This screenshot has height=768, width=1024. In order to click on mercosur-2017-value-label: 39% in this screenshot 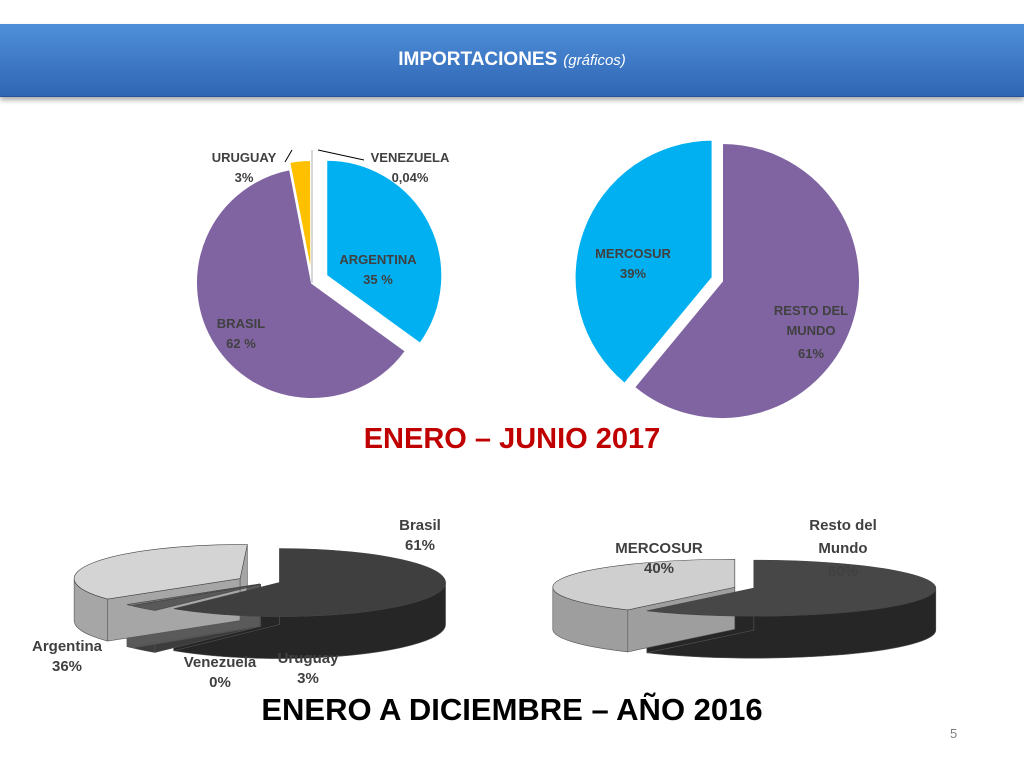, I will do `click(633, 273)`.